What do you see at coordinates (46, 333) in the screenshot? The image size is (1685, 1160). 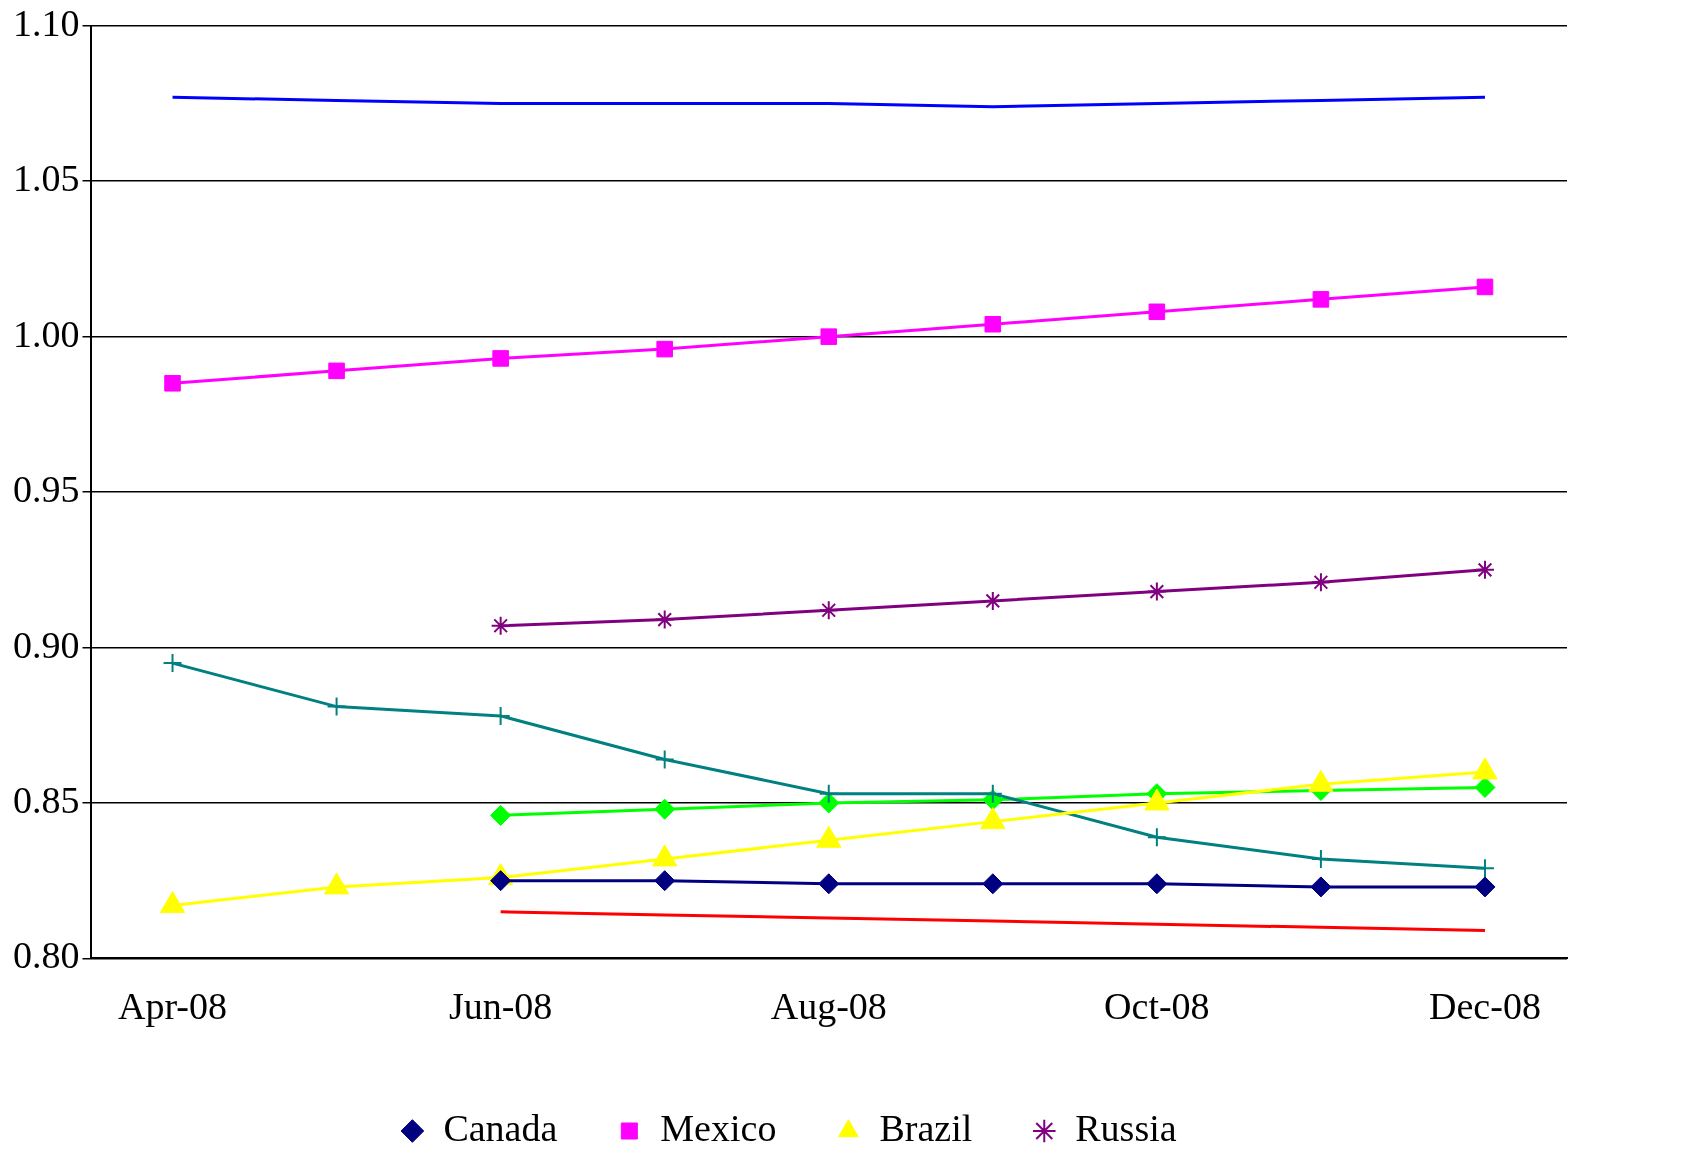 I see `y-tick-label: 1.00` at bounding box center [46, 333].